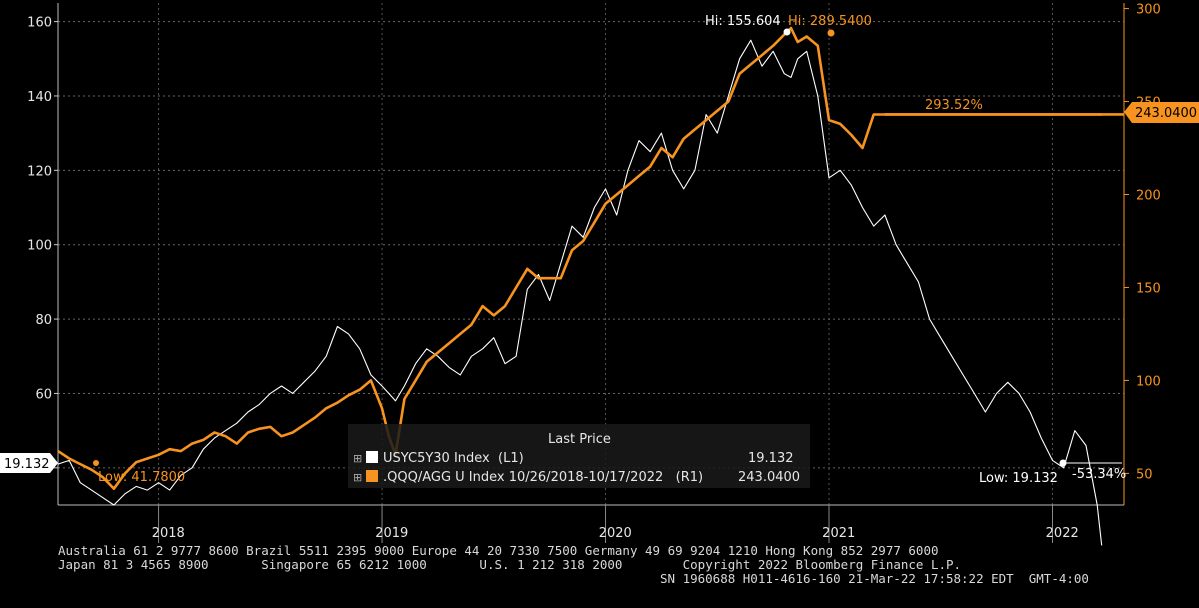  I want to click on x-tick-label: 2021, so click(838, 533).